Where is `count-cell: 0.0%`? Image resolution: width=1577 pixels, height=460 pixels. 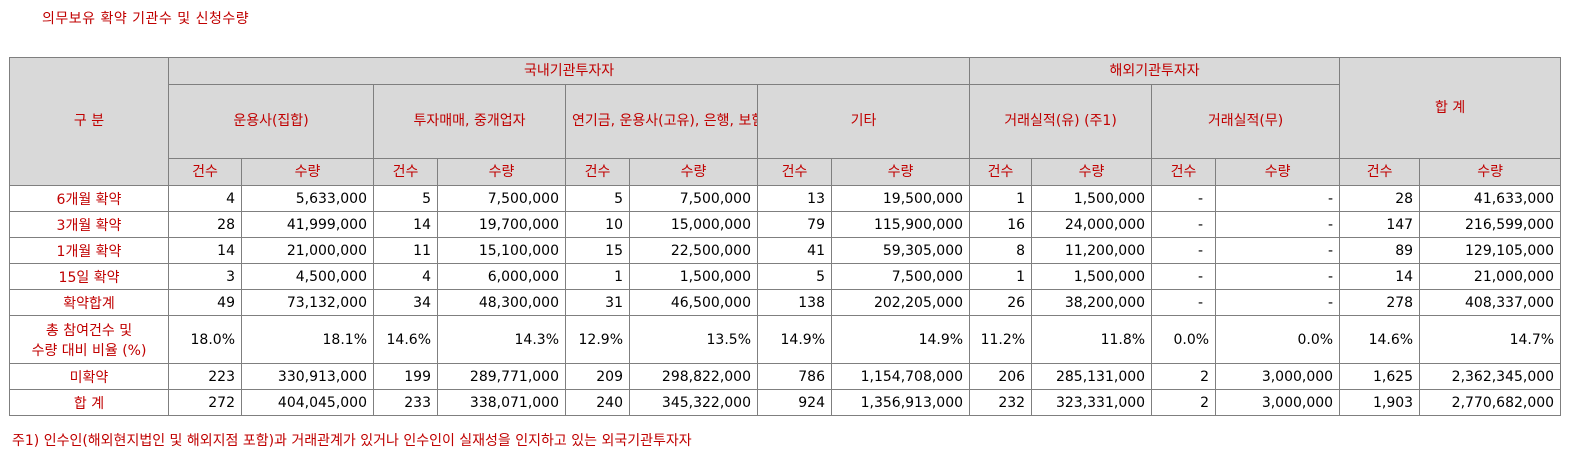
count-cell: 0.0% is located at coordinates (1184, 339).